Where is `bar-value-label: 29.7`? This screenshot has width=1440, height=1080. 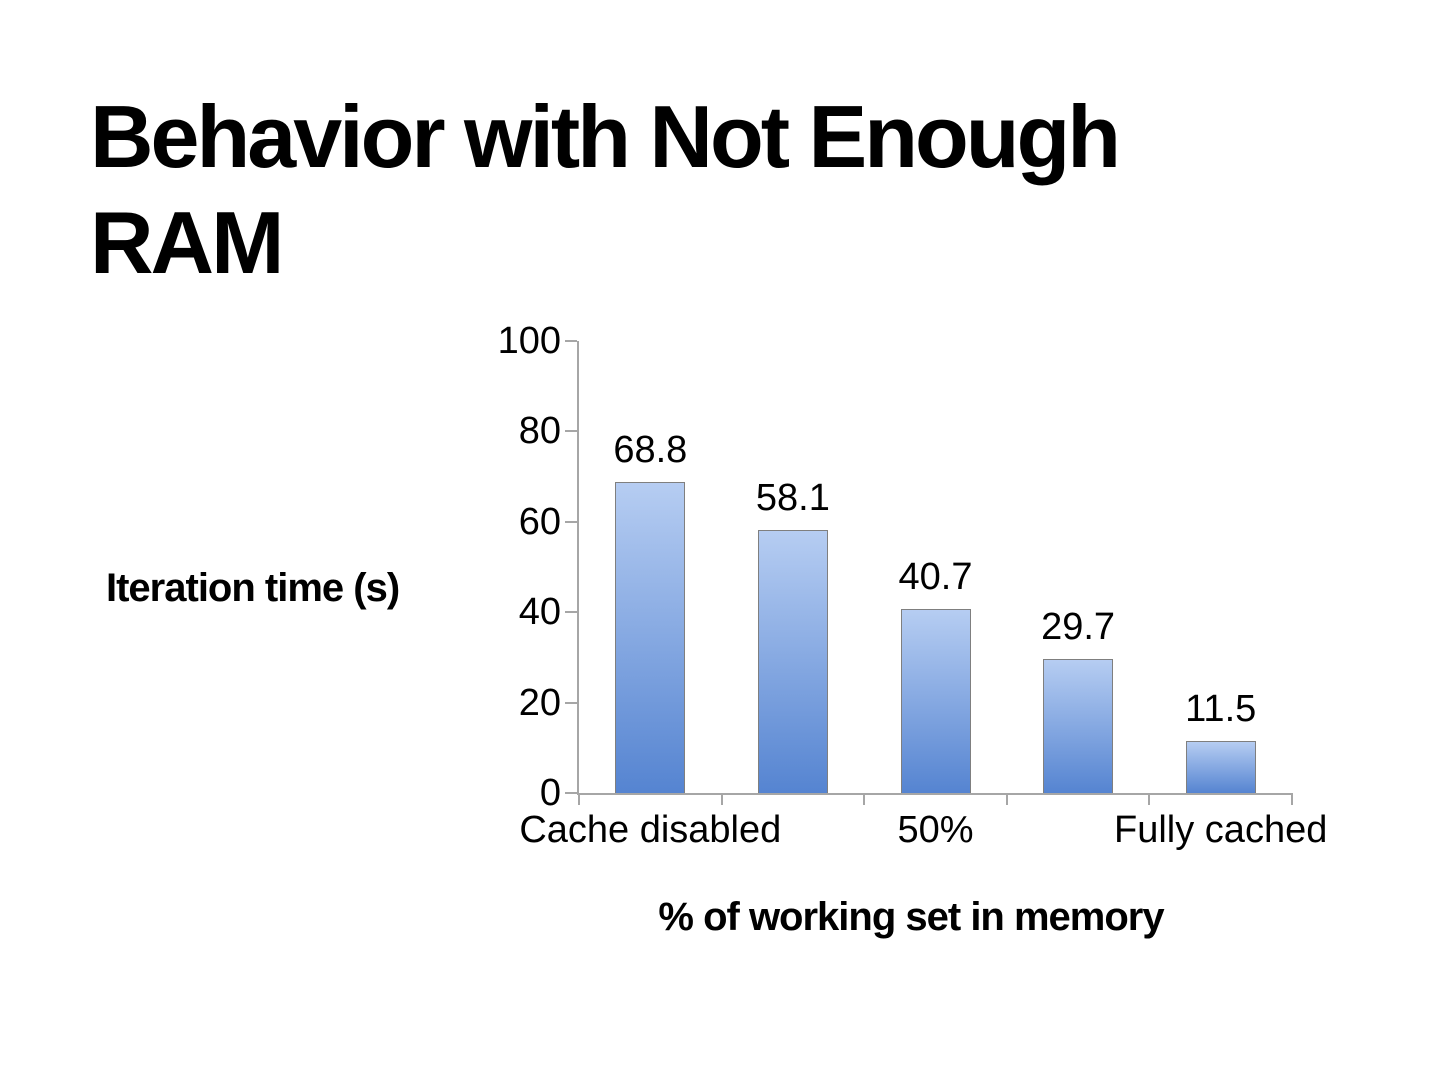 bar-value-label: 29.7 is located at coordinates (1078, 626).